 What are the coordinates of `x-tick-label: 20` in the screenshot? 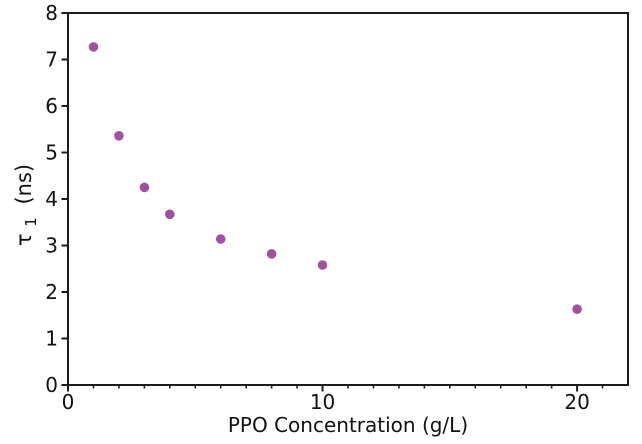 It's located at (576, 402).